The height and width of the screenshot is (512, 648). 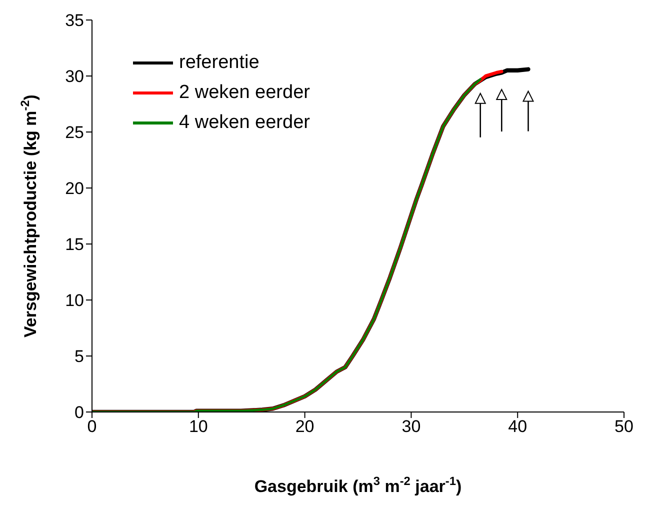 What do you see at coordinates (74, 300) in the screenshot?
I see `y-tick-label: 10` at bounding box center [74, 300].